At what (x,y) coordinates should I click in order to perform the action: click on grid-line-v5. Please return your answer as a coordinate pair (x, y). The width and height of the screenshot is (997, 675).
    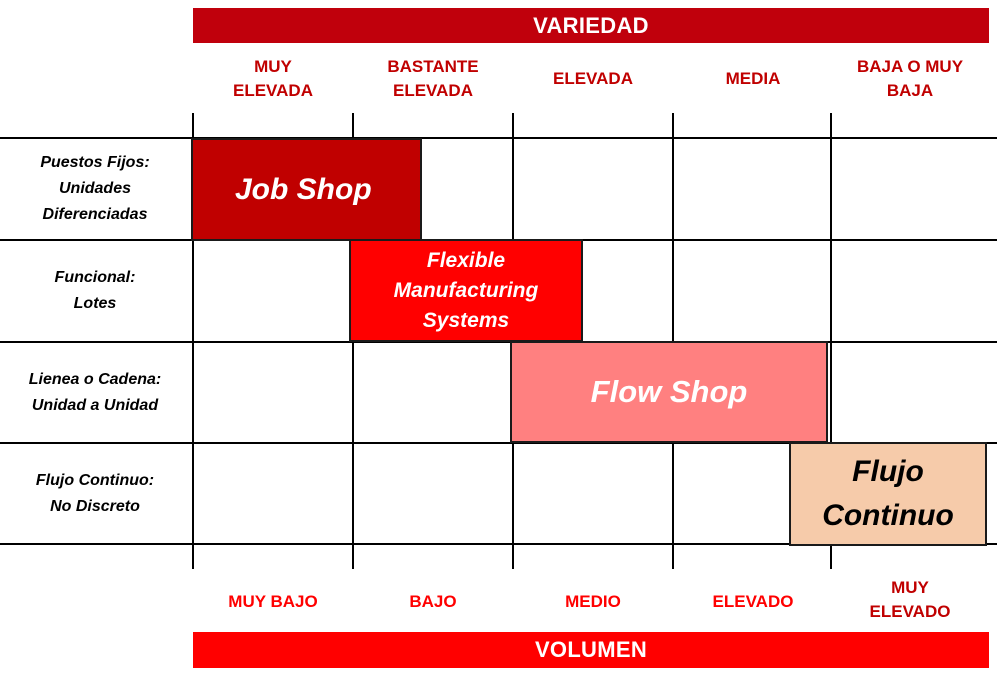
    Looking at the image, I should click on (831, 341).